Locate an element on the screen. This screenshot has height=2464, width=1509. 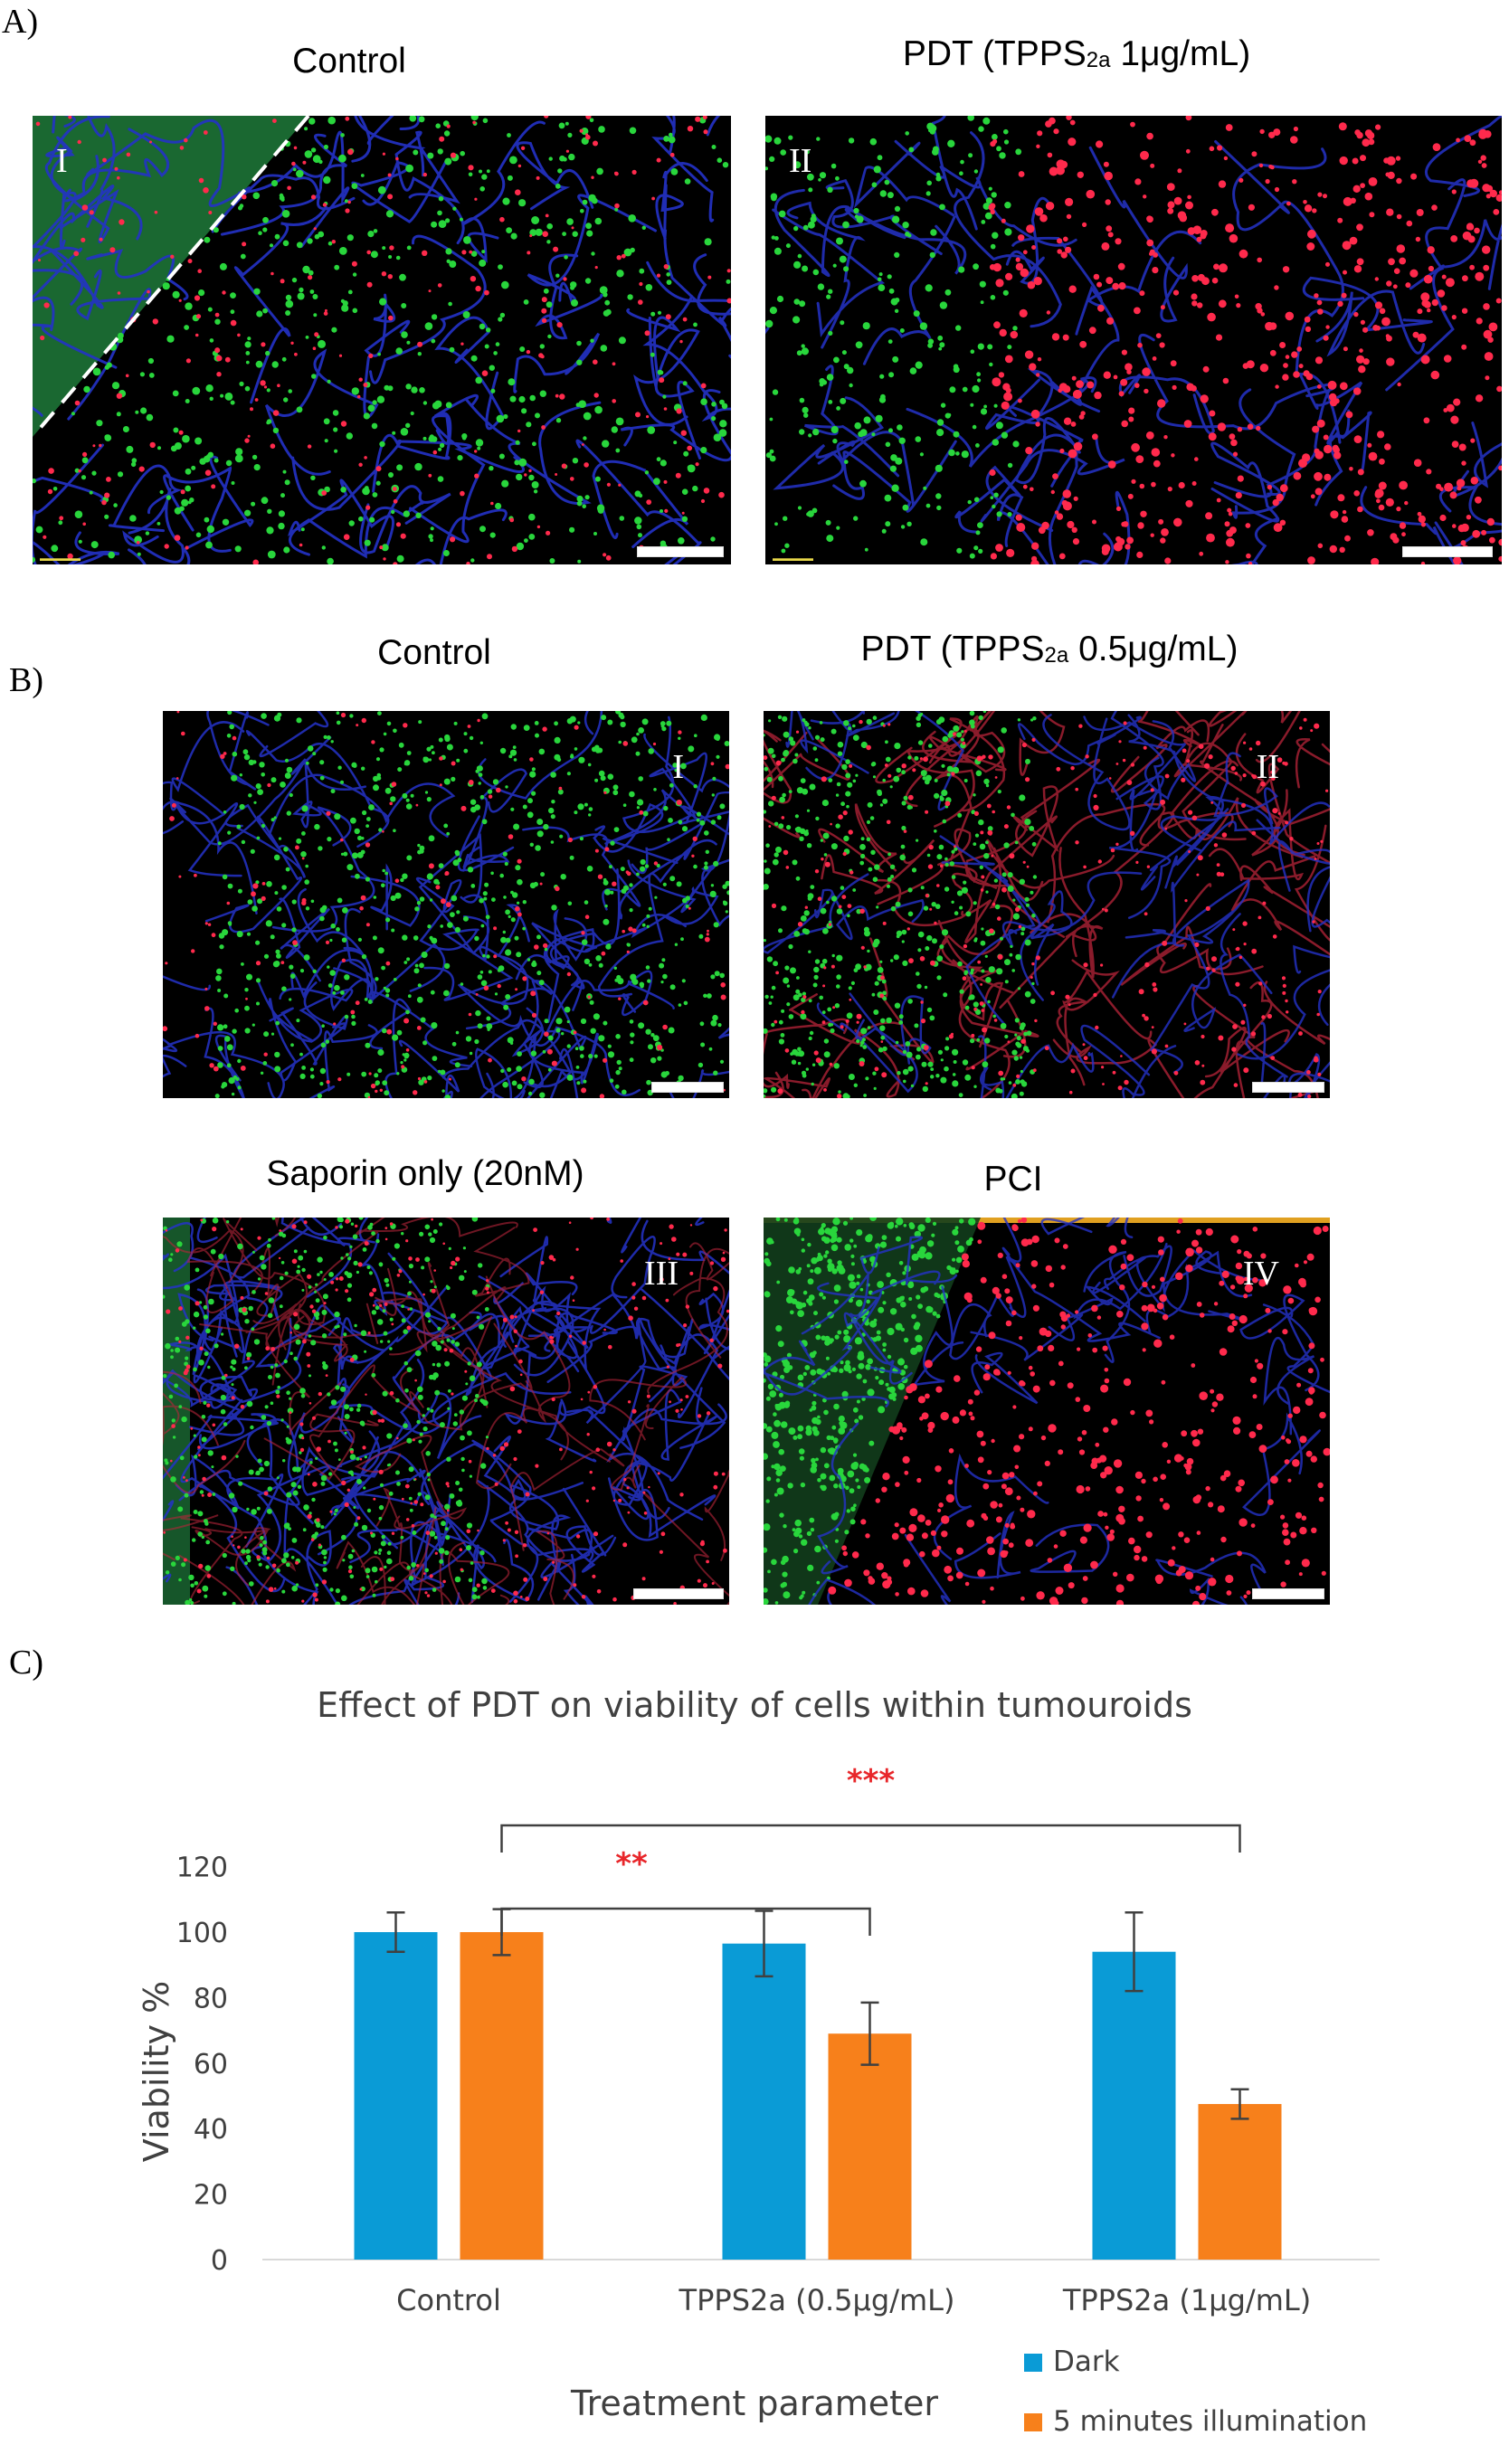
panel-a-label: A) is located at coordinates (20, 22).